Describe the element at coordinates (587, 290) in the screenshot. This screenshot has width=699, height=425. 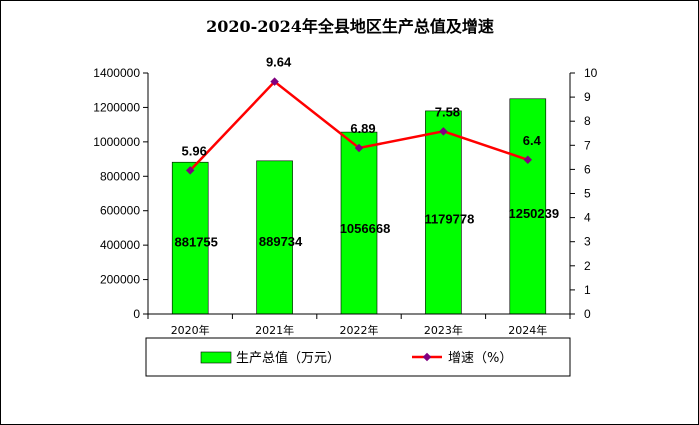
I see `y-right-tick-label: 1` at that location.